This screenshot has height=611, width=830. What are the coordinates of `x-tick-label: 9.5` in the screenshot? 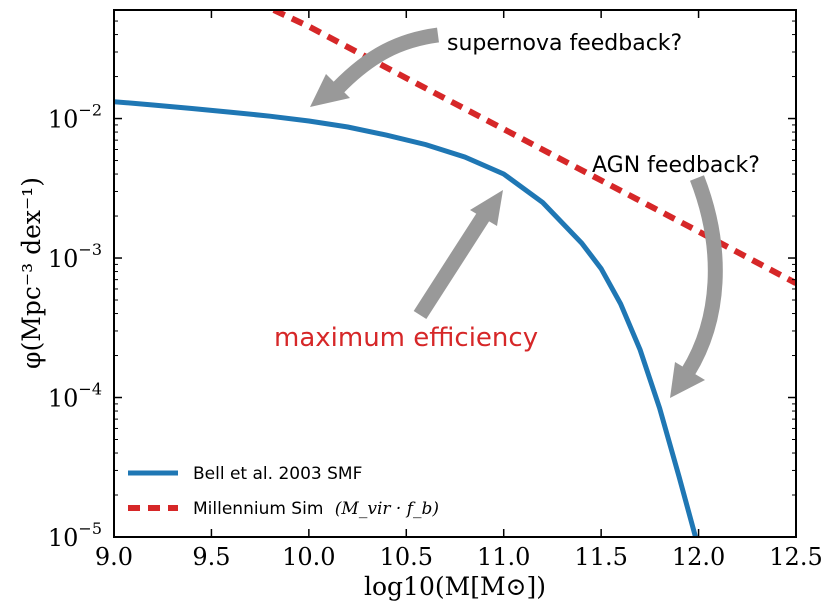 It's located at (211, 557).